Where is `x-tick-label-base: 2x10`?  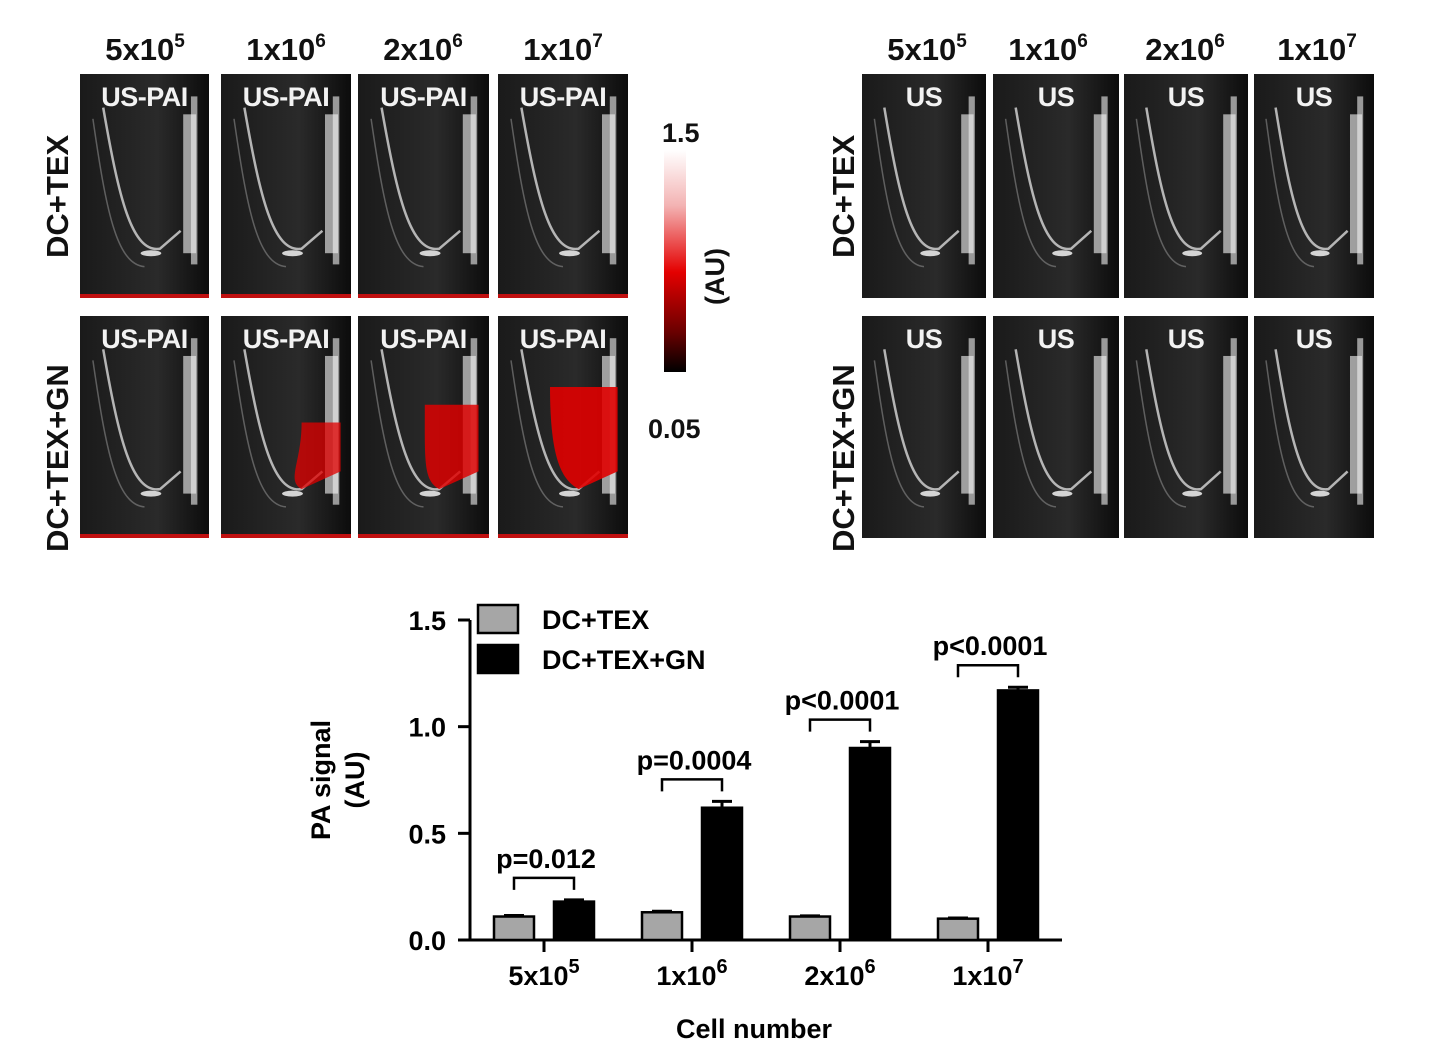
x-tick-label-base: 2x10 is located at coordinates (834, 976).